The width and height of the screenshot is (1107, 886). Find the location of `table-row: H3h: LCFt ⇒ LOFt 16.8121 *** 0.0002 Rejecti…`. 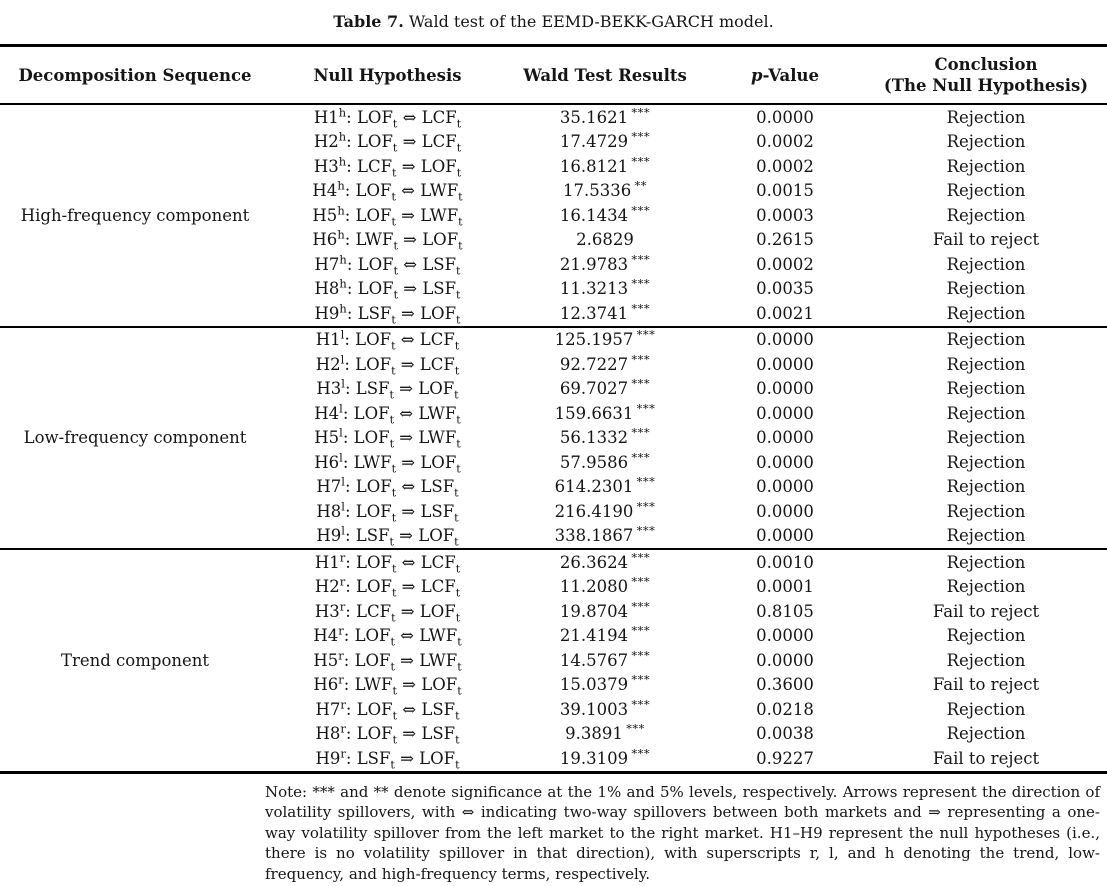

table-row: H3h: LCFt ⇒ LOFt 16.8121 *** 0.0002 Rejecti… is located at coordinates (553, 166).